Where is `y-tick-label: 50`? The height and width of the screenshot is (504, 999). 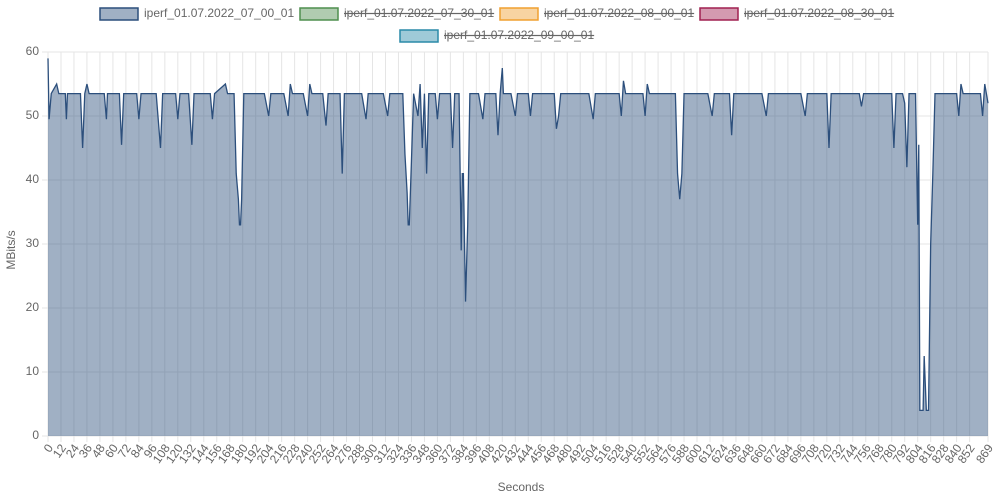 y-tick-label: 50 is located at coordinates (33, 115).